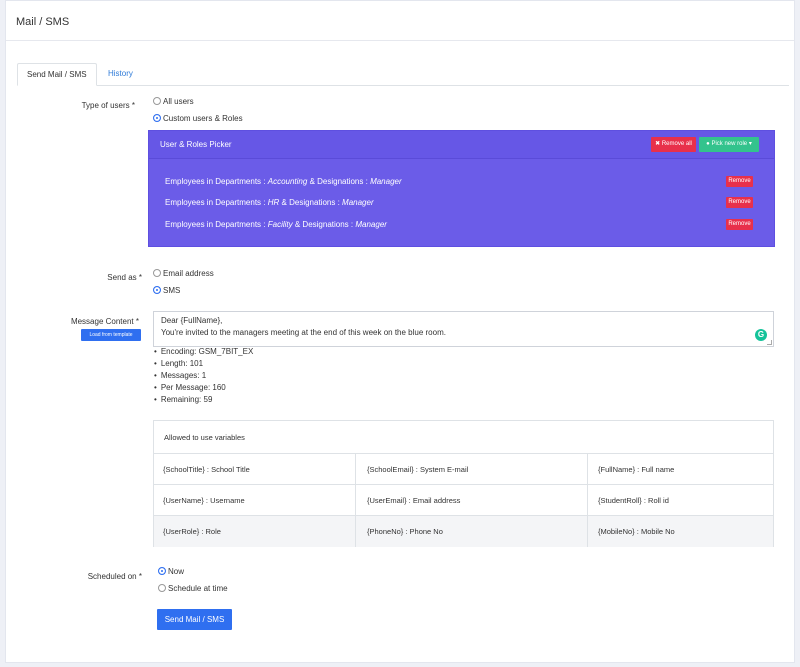 Image resolution: width=800 pixels, height=667 pixels. What do you see at coordinates (178, 101) in the screenshot?
I see `radio-all-users-label: All users` at bounding box center [178, 101].